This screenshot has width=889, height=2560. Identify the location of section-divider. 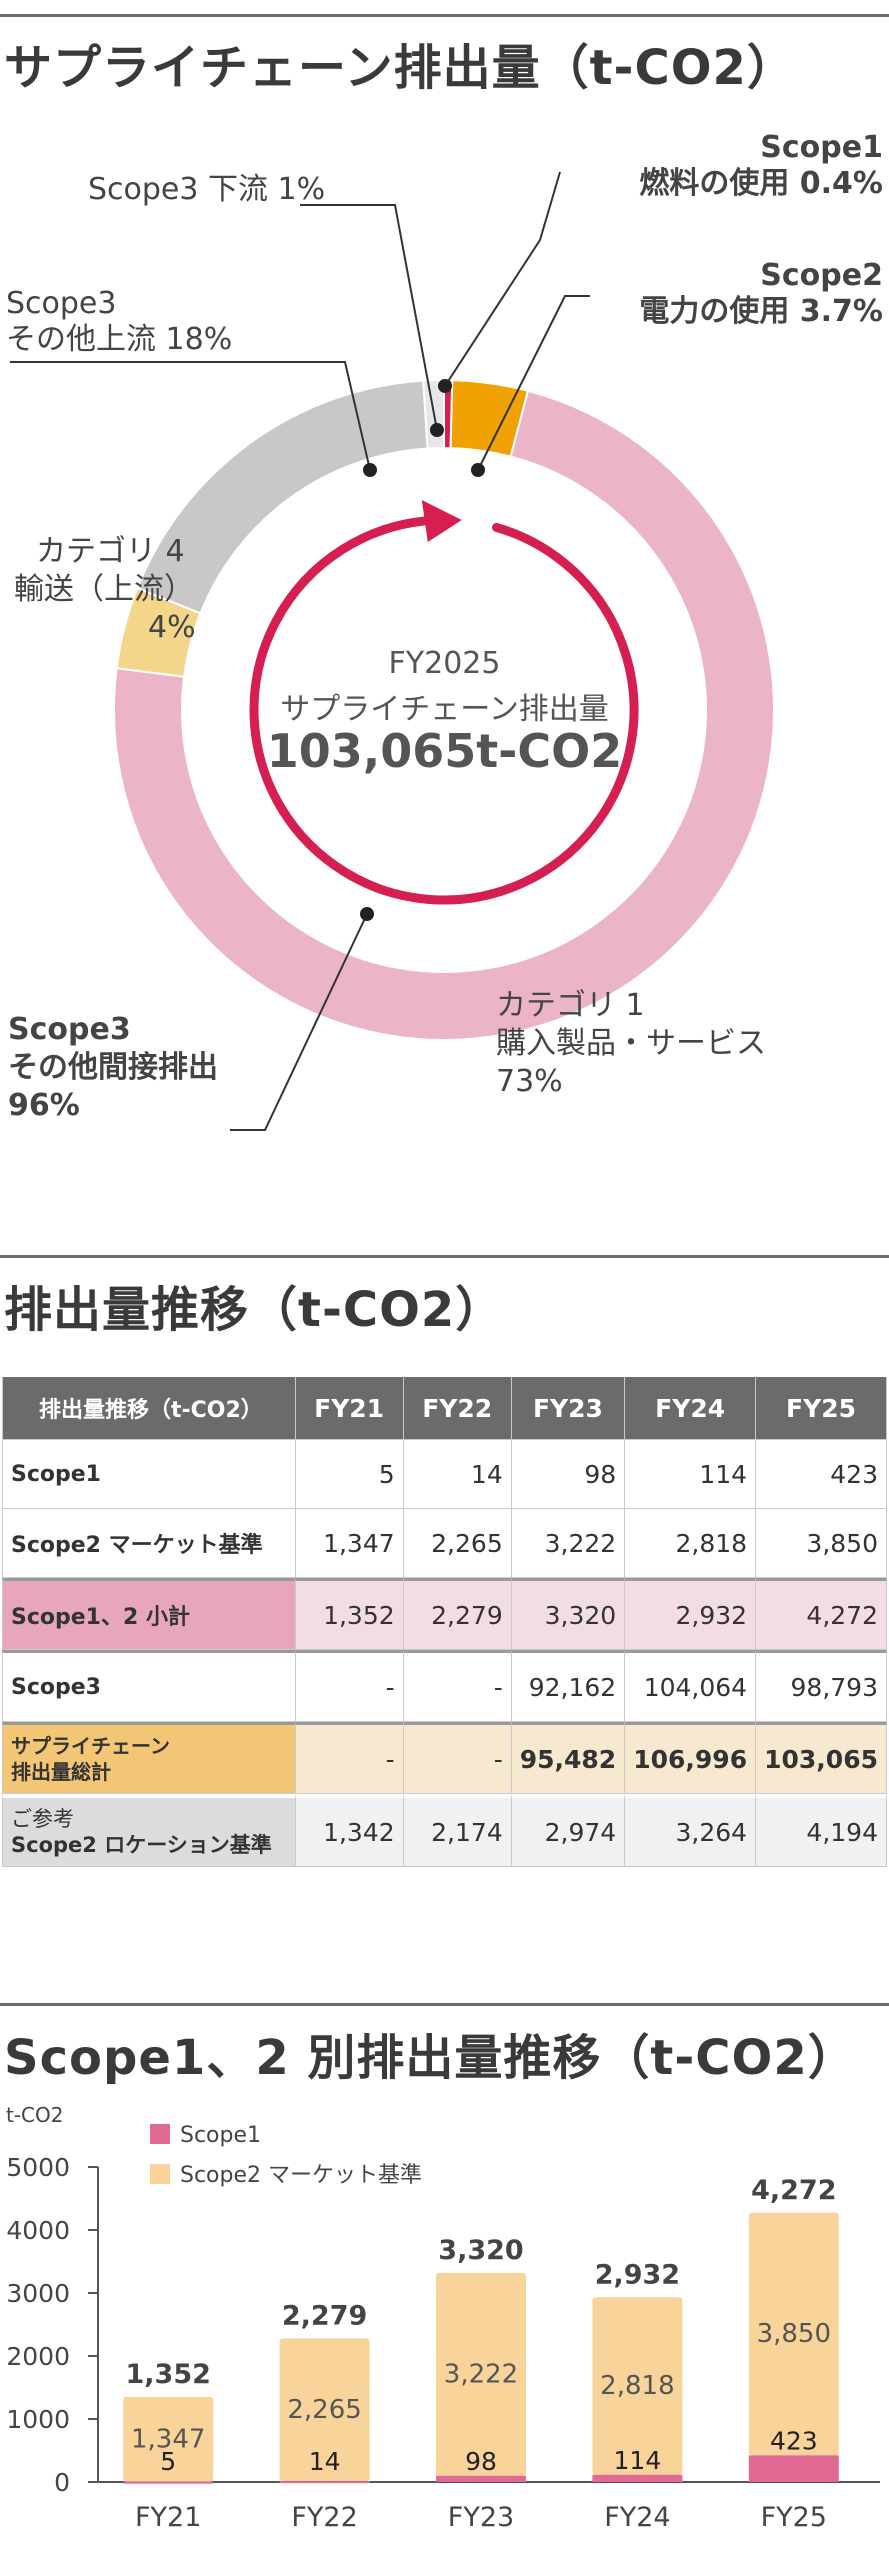
(444, 15).